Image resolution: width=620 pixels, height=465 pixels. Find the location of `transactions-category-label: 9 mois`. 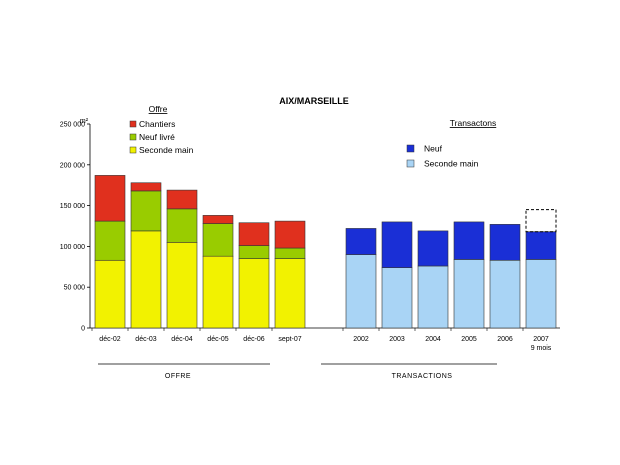

transactions-category-label: 9 mois is located at coordinates (541, 348).